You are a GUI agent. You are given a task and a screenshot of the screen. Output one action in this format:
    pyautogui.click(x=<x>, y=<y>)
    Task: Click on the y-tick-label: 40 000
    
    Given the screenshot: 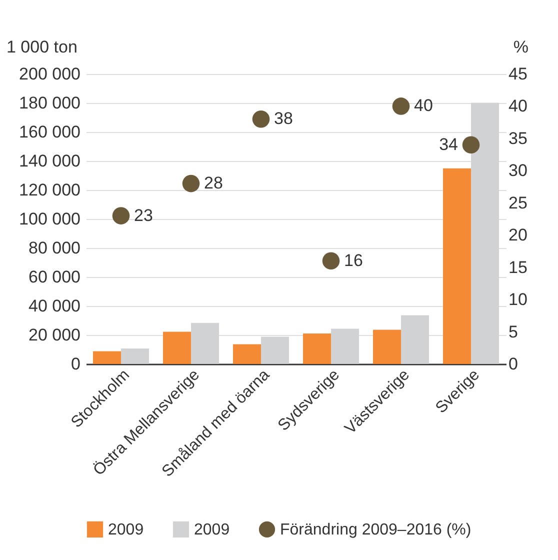 What is the action you would take?
    pyautogui.click(x=54, y=306)
    